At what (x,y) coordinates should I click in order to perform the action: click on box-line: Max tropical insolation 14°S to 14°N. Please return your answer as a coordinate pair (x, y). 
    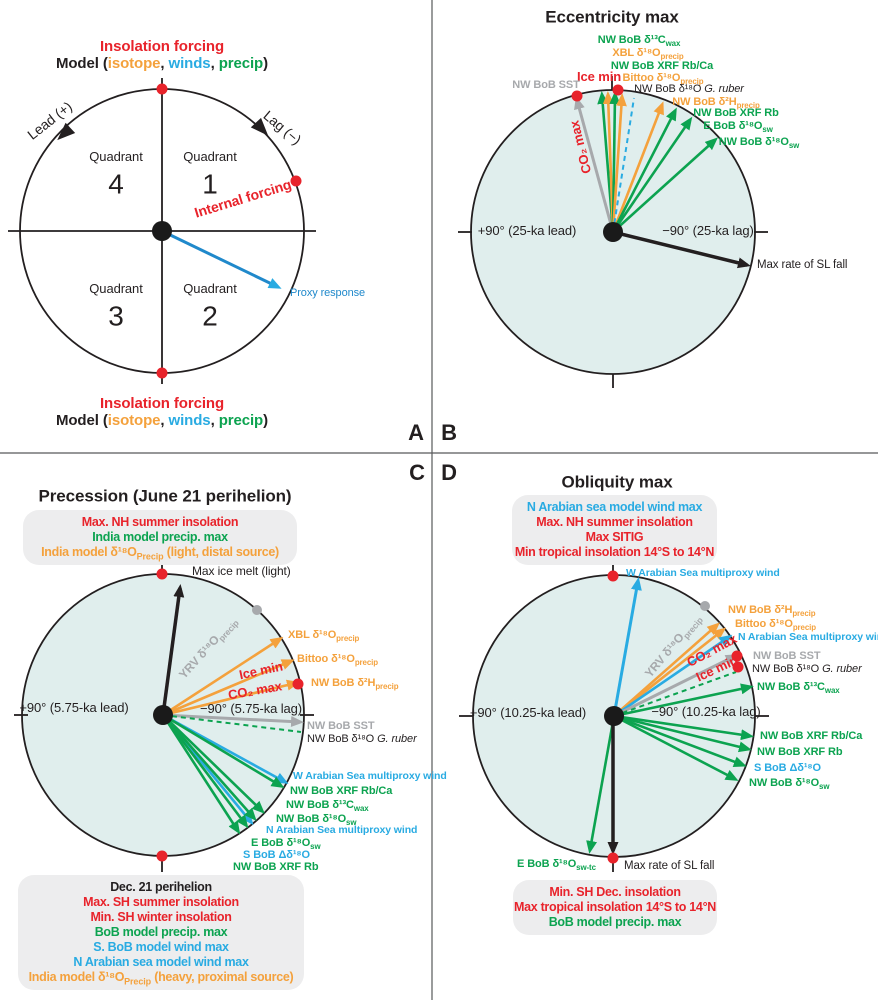
    Looking at the image, I should click on (615, 907).